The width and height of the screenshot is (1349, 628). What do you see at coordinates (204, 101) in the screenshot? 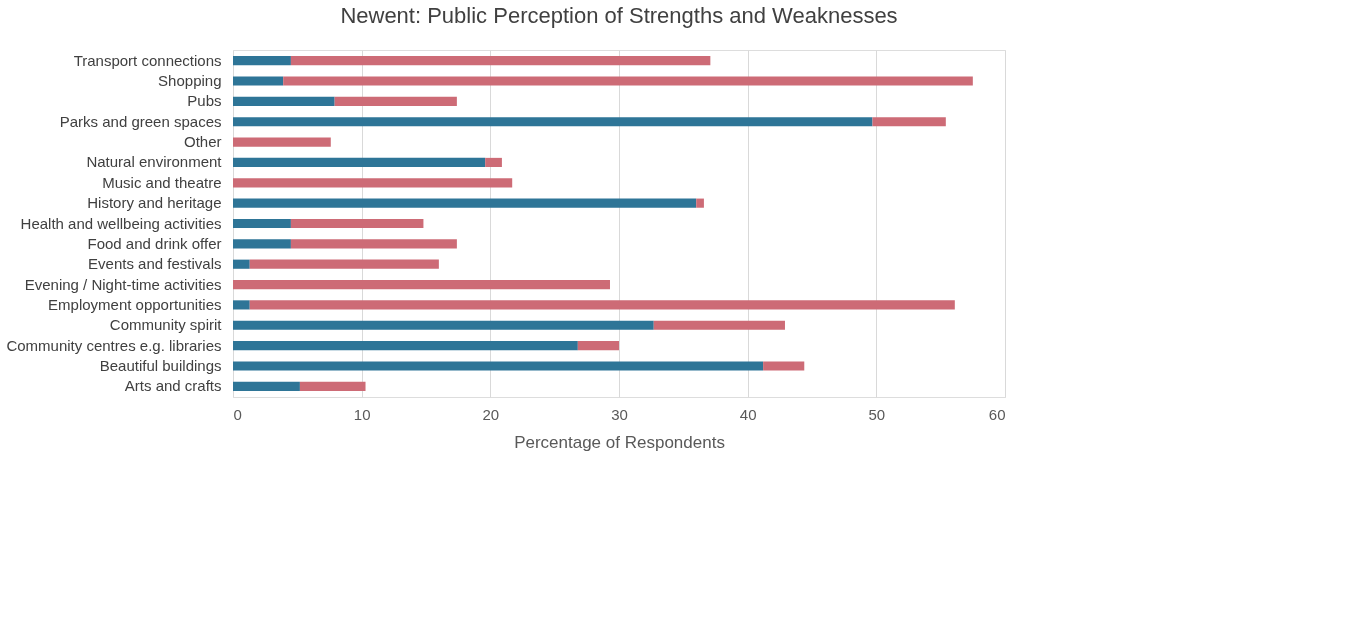
I see `y-tick-label: Pubs` at bounding box center [204, 101].